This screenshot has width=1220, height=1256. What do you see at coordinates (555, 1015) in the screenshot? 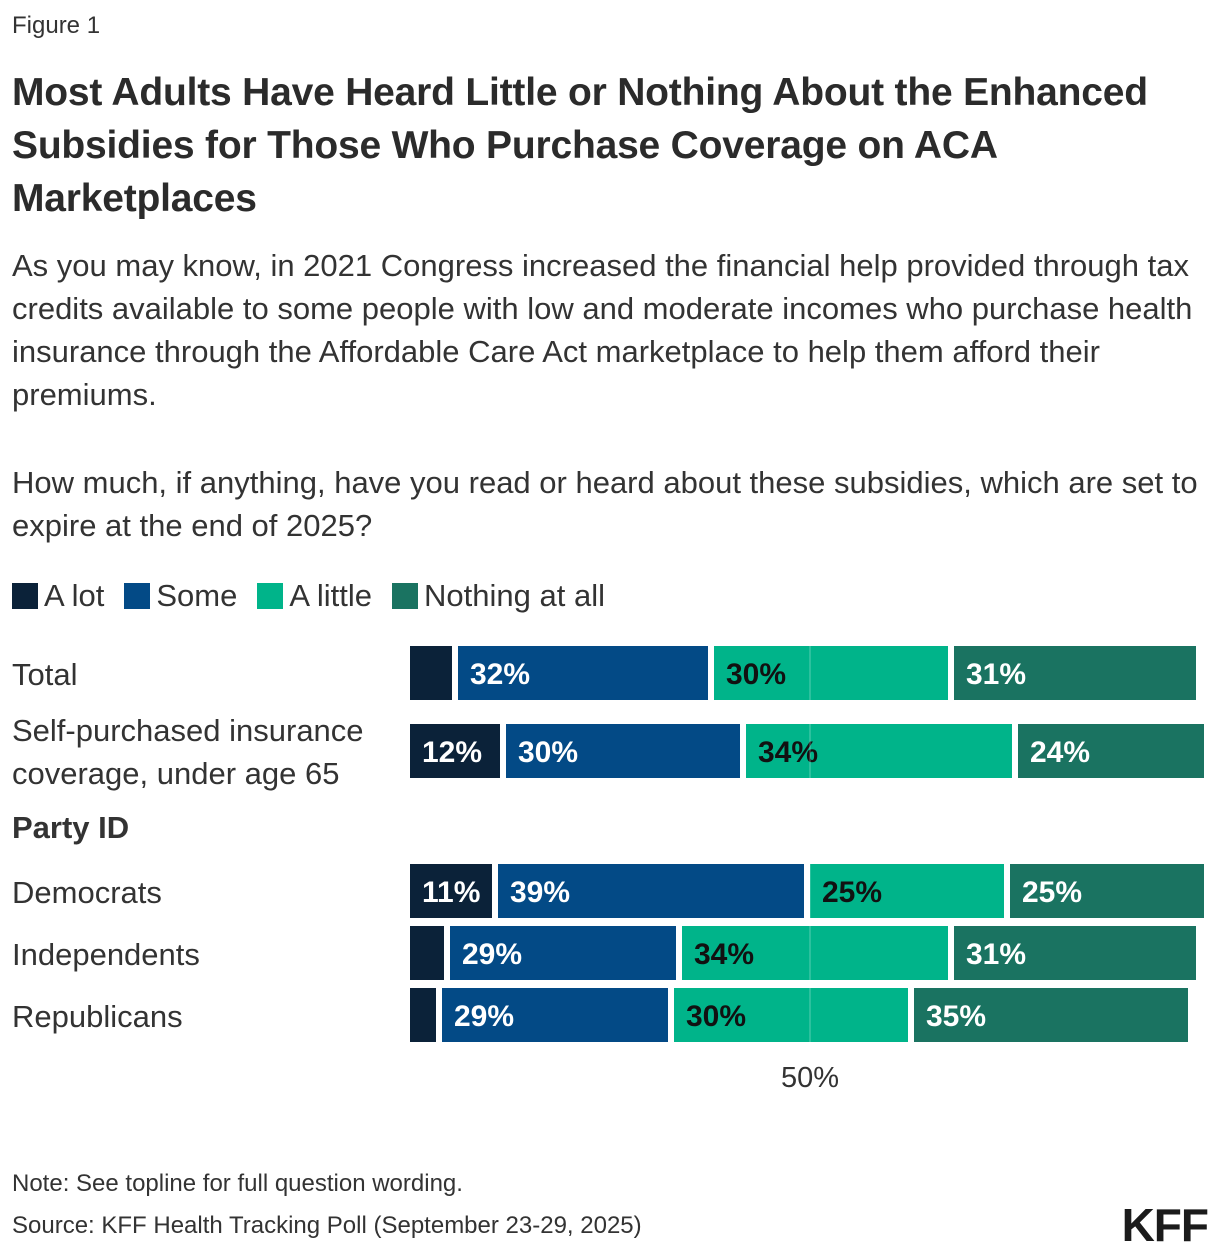
I see `bar-republicans-some` at bounding box center [555, 1015].